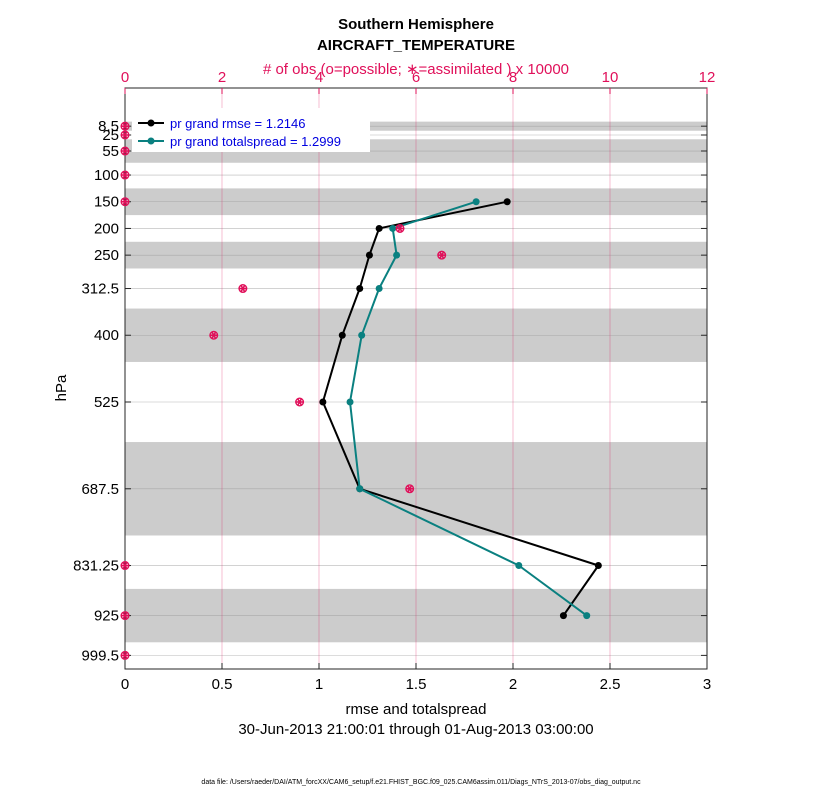 The image size is (830, 800). I want to click on top-tick-label-2: 4, so click(319, 77).